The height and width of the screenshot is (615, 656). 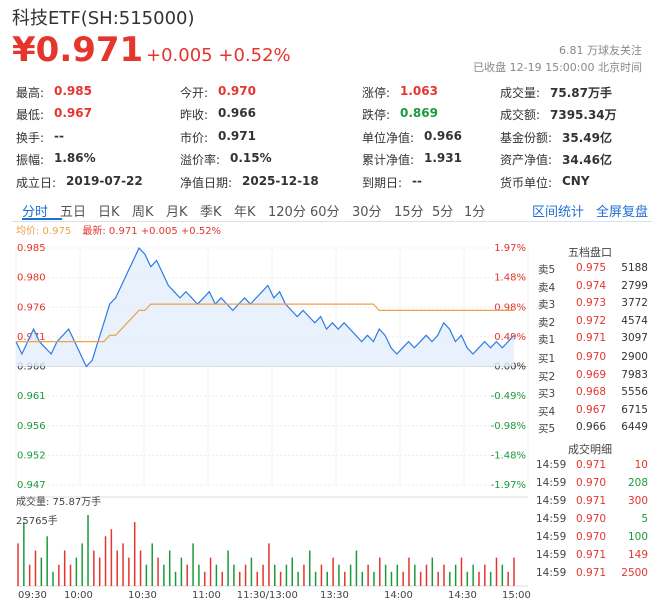 What do you see at coordinates (590, 467) in the screenshot?
I see `trade-row: 14:59 0.971 10` at bounding box center [590, 467].